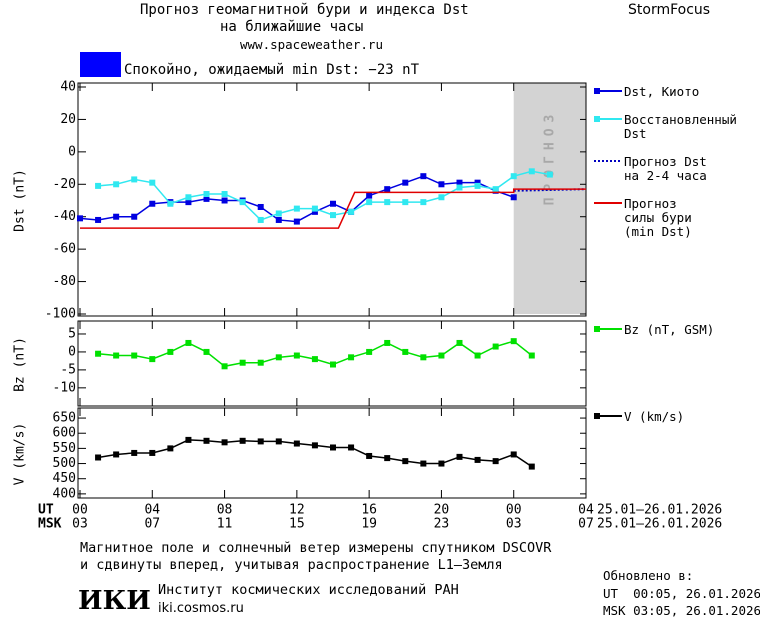 The height and width of the screenshot is (620, 760). I want to click on y-tick-label: 550, so click(64, 448).